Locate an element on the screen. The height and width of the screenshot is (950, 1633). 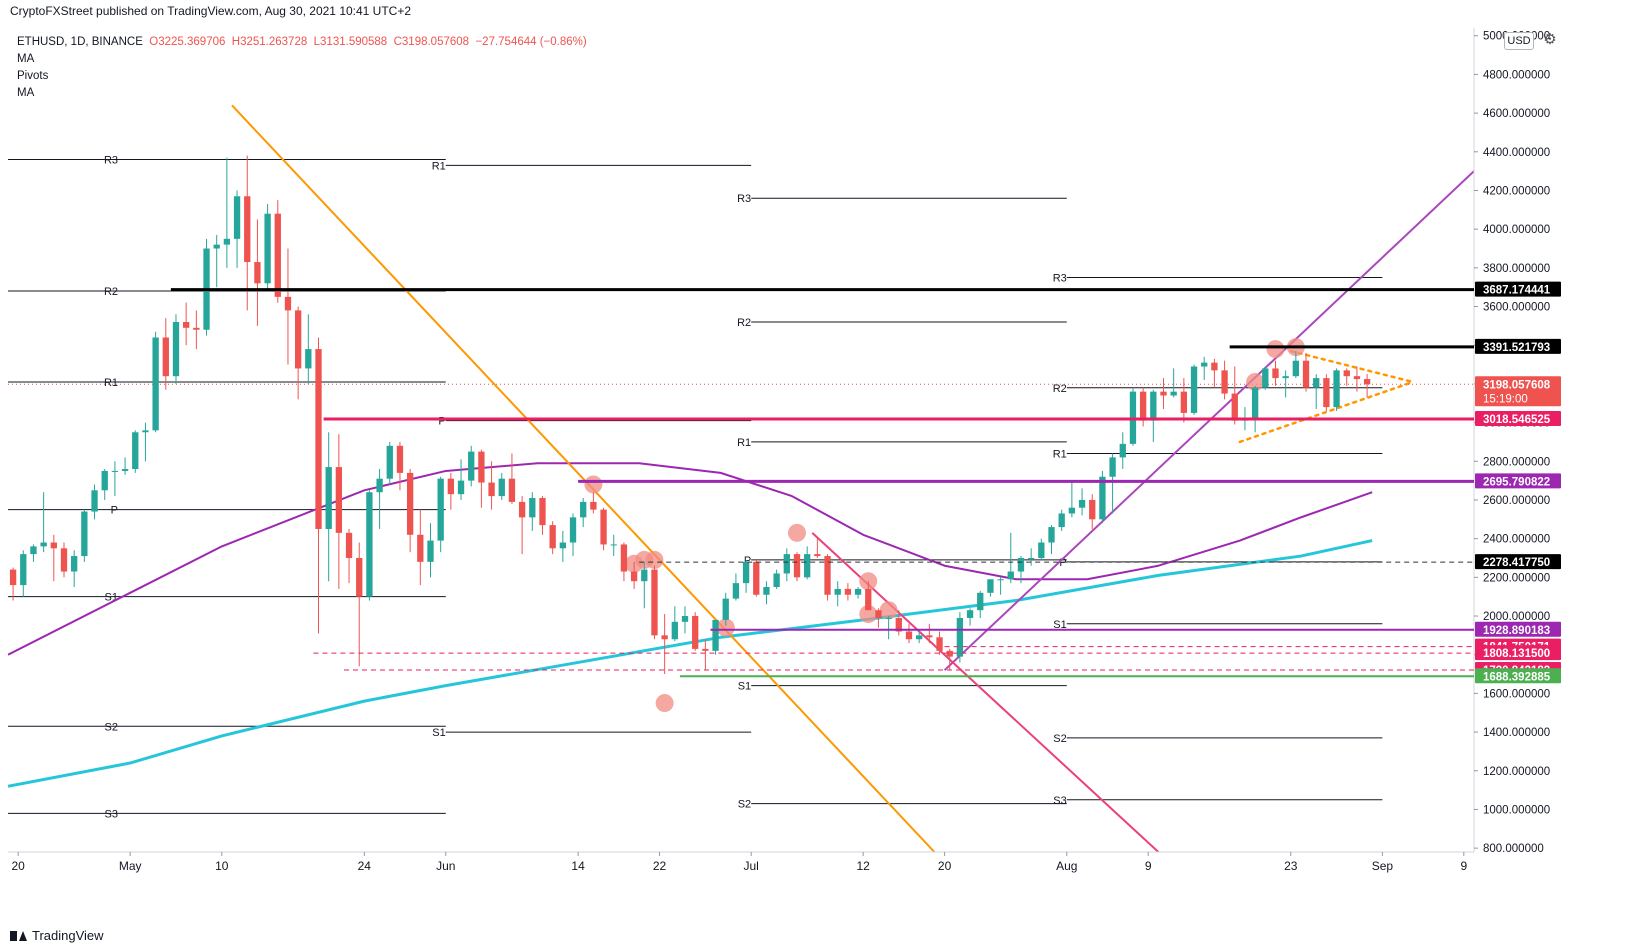
current-price-badge-countdown: 15:19:00 is located at coordinates (1505, 399).